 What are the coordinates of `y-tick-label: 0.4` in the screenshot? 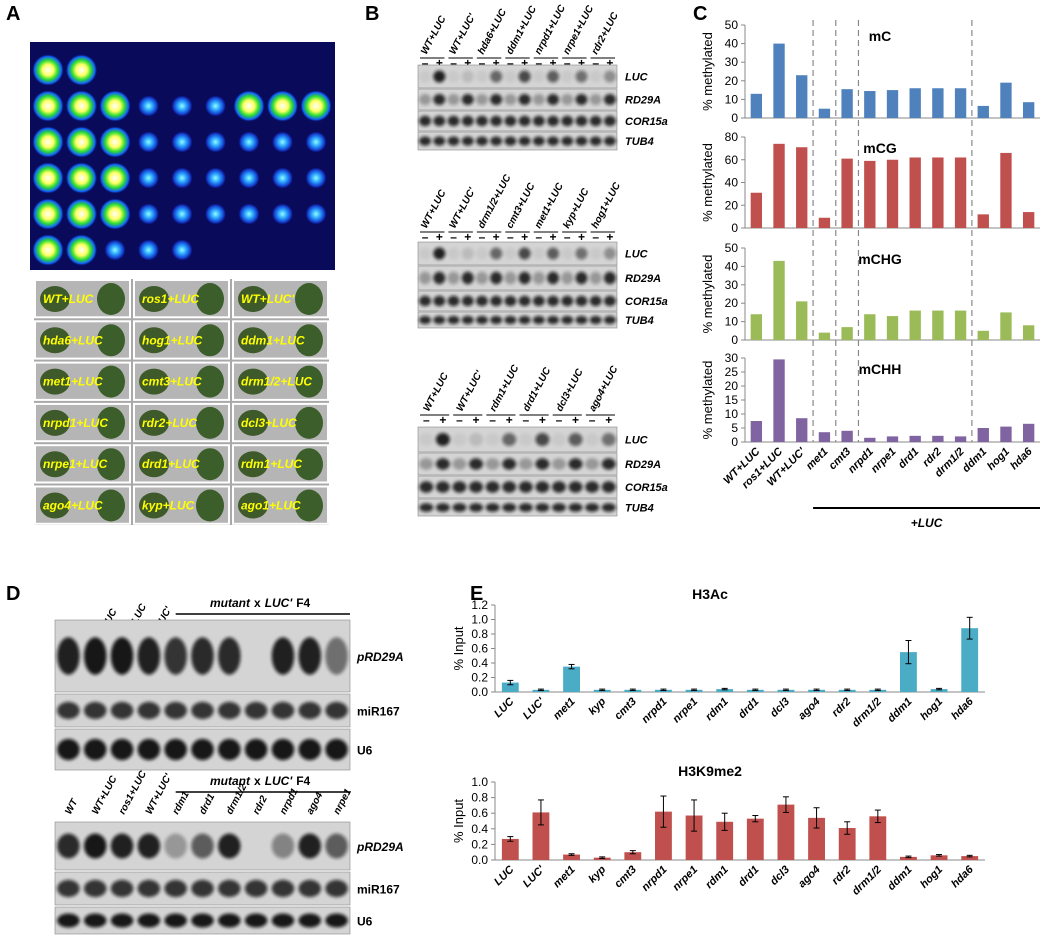 It's located at (479, 829).